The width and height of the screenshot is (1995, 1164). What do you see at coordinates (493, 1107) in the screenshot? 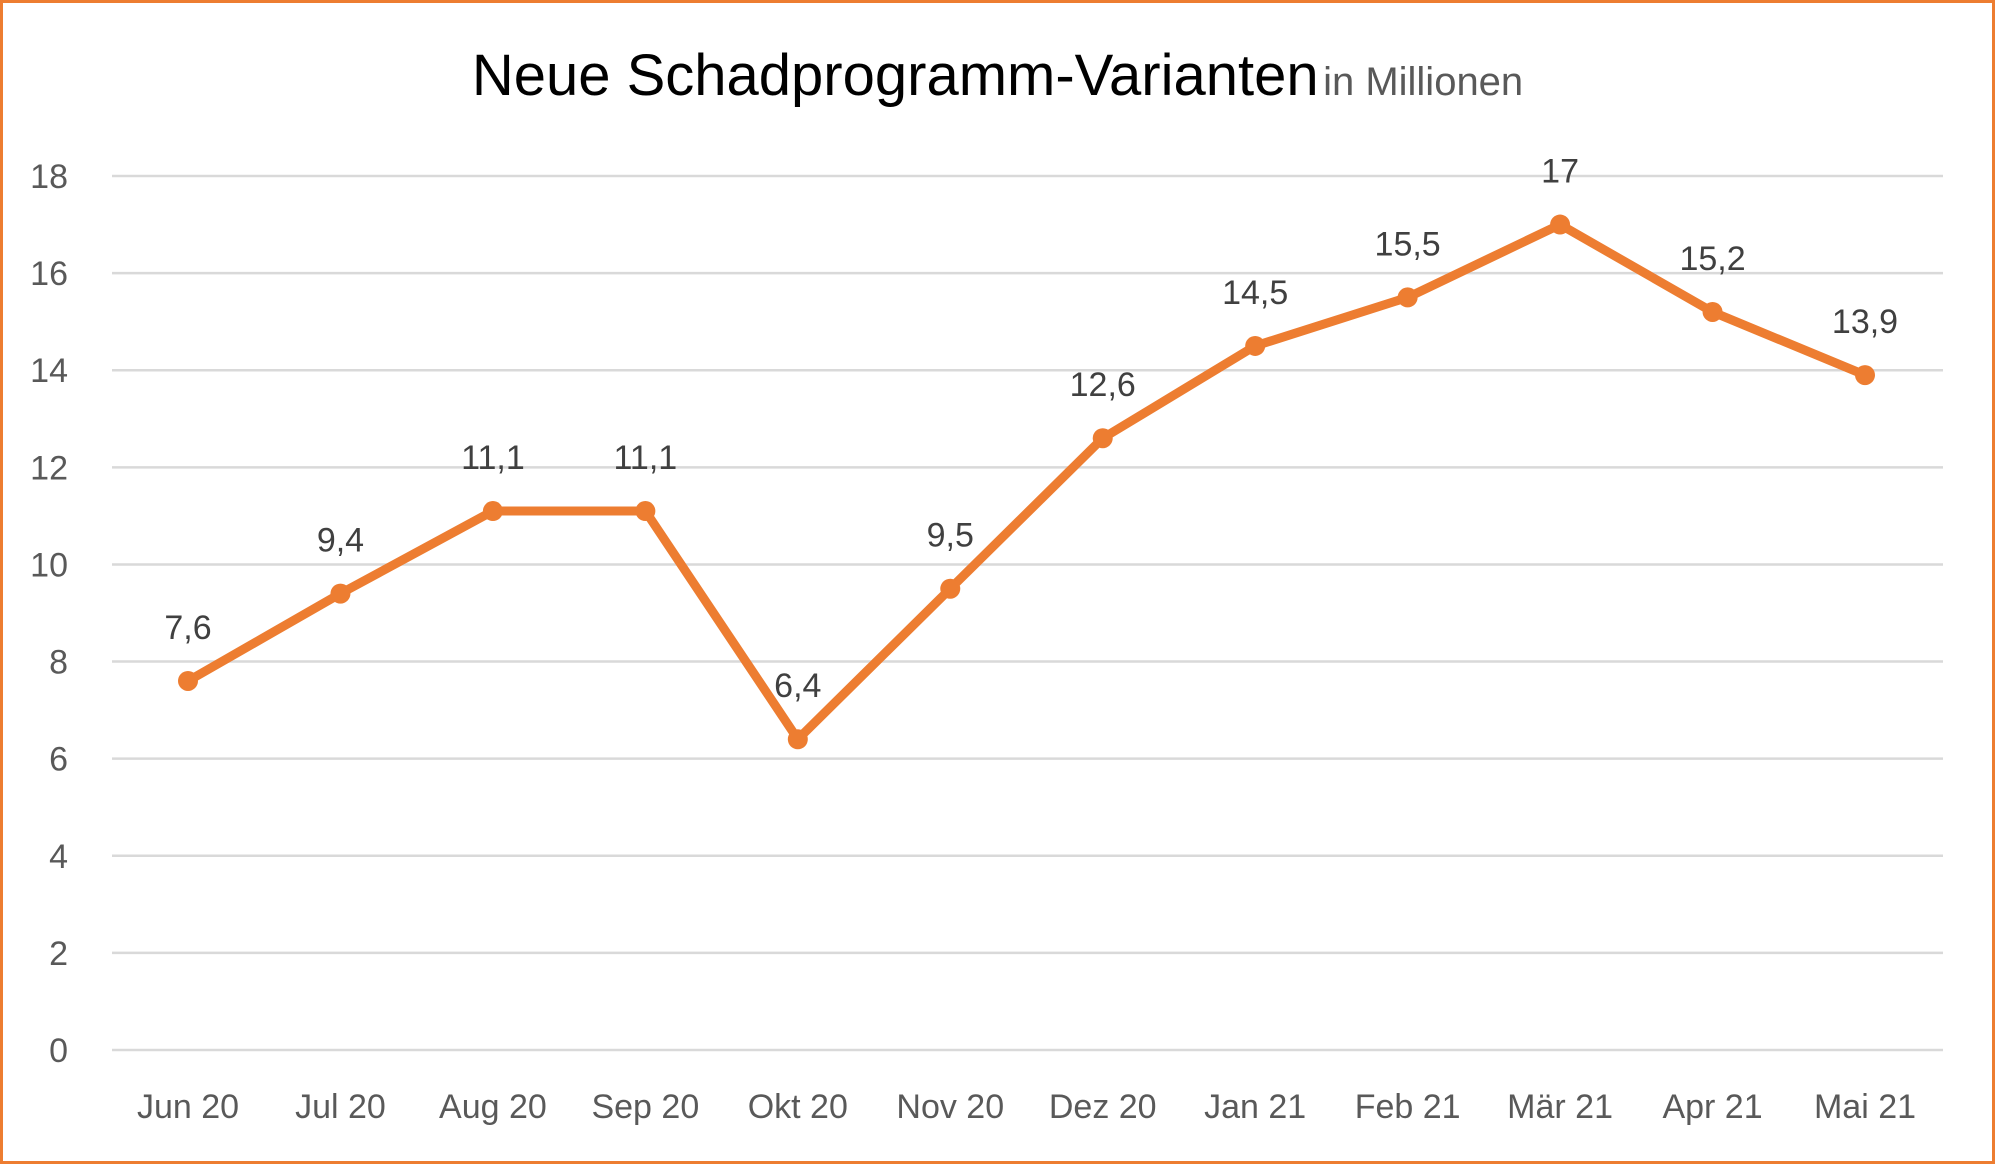
I see `x-tick-label: Aug 20` at bounding box center [493, 1107].